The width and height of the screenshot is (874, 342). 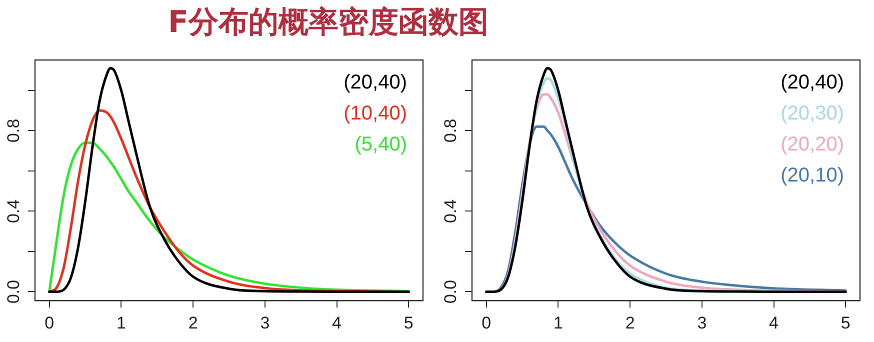 I want to click on text: (10,40), so click(x=375, y=113).